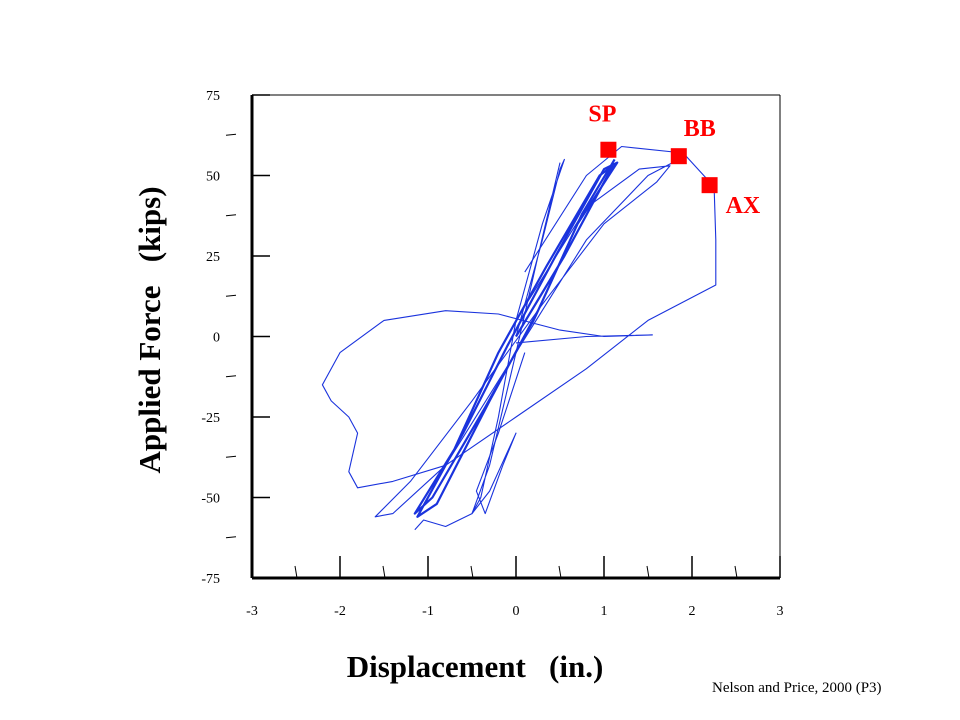 Image resolution: width=960 pixels, height=720 pixels. Describe the element at coordinates (475, 666) in the screenshot. I see `x-axis-title: Displacement (in.)` at that location.